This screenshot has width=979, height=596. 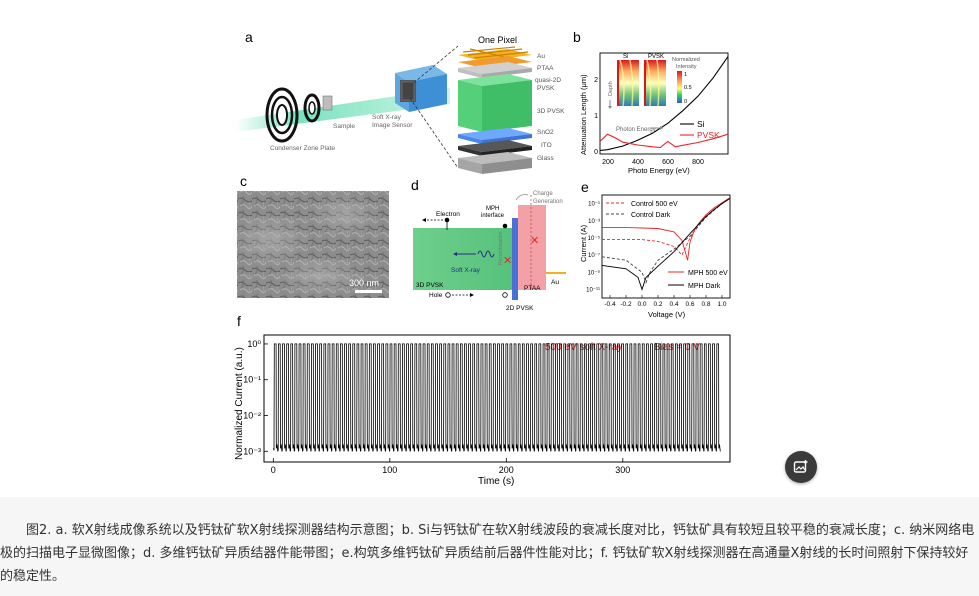 I want to click on panel-b-xtick-800: 800, so click(x=698, y=162).